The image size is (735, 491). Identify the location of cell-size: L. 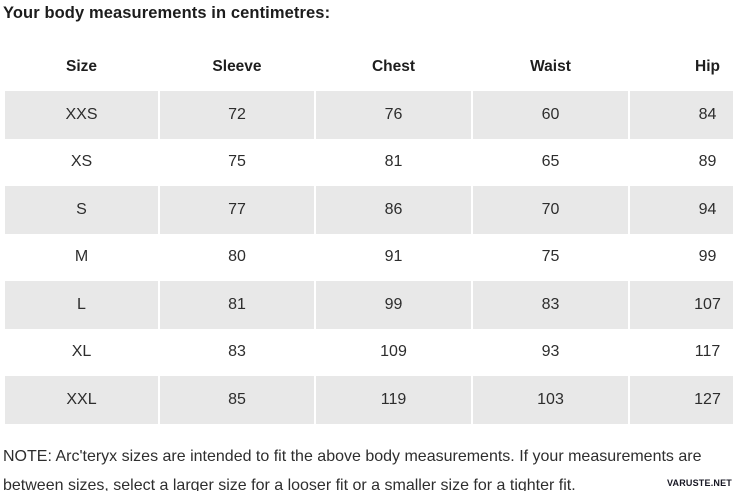
(81, 305).